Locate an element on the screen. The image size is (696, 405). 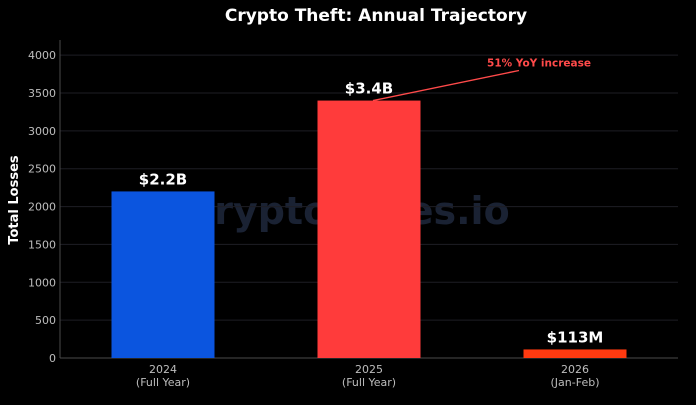
data-label: $3.4B is located at coordinates (369, 89).